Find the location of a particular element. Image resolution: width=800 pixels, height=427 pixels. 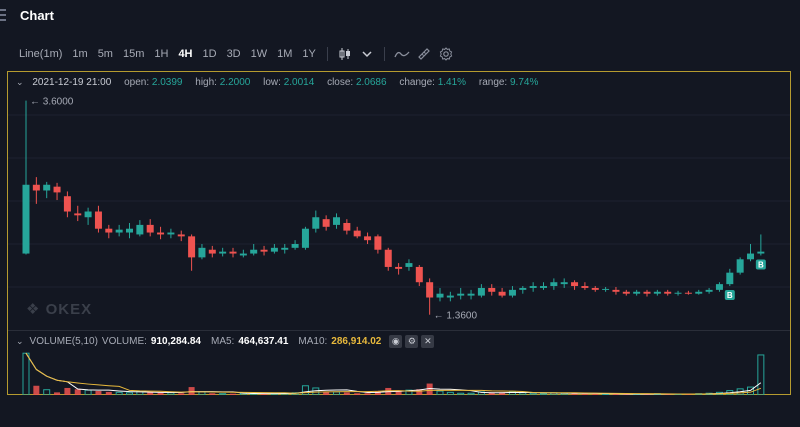

legend-high-label: high: is located at coordinates (206, 82).